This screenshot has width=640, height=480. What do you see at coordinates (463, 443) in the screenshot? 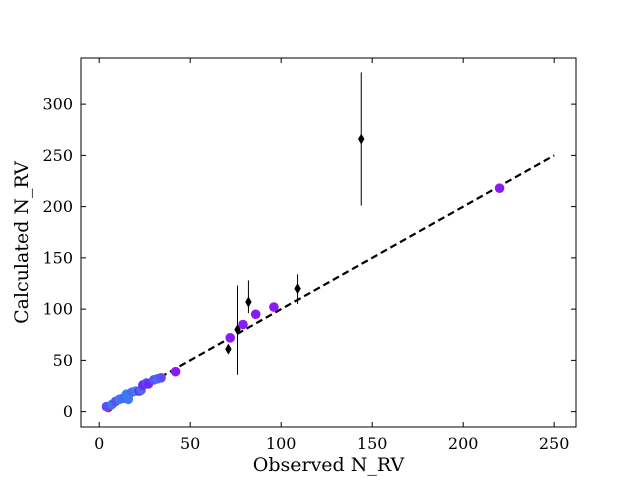
I see `x-tick-label: 200` at bounding box center [463, 443].